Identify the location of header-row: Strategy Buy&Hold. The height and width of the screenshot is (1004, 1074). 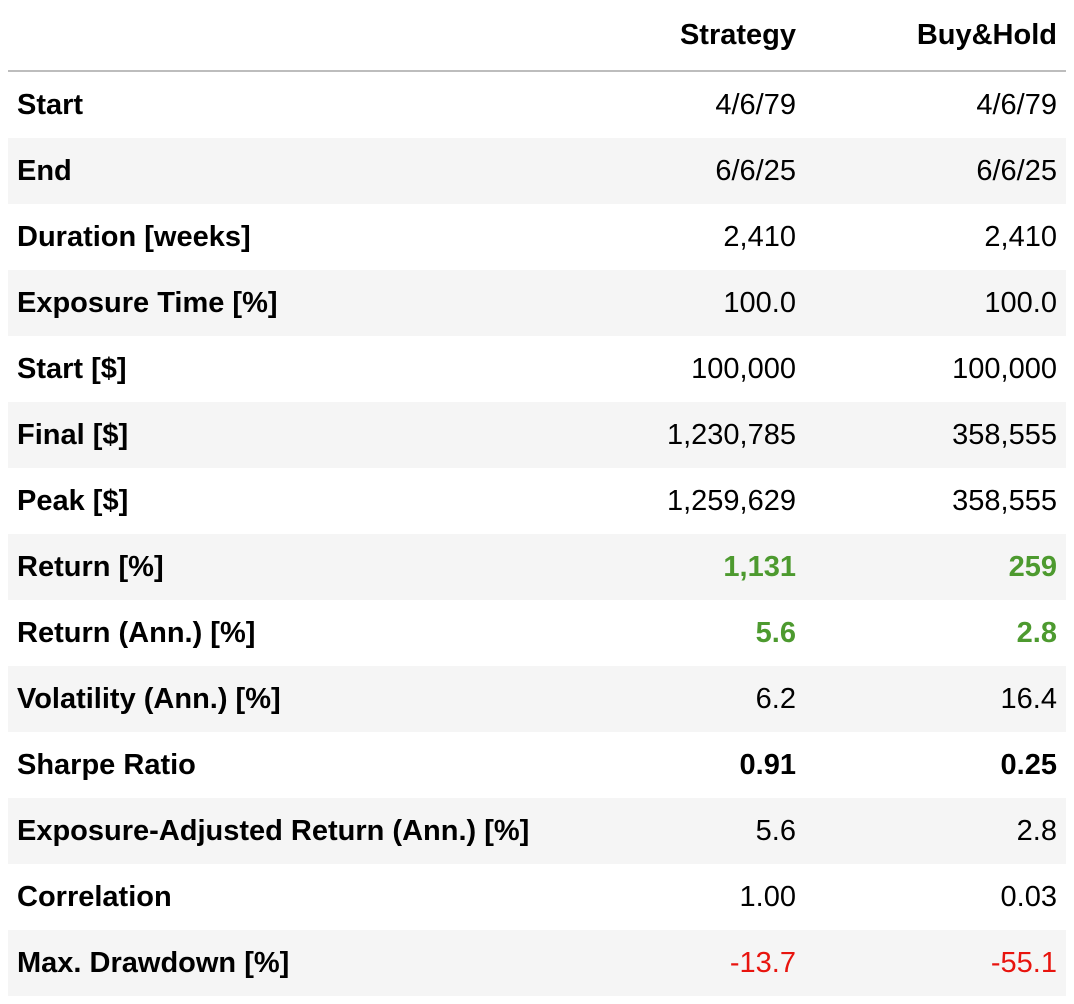
(537, 36).